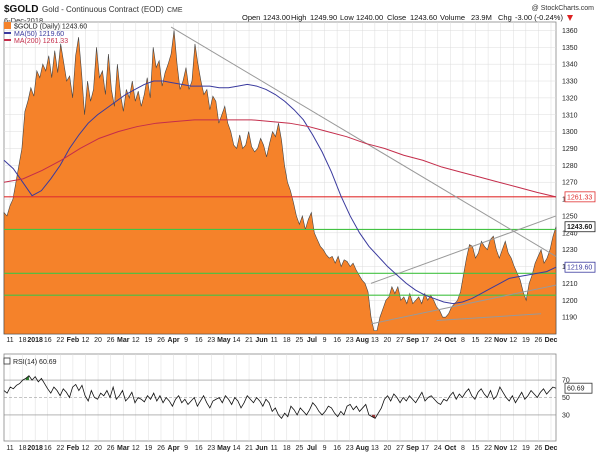  Describe the element at coordinates (299, 340) in the screenshot. I see `price-x-tick-label: 25` at that location.